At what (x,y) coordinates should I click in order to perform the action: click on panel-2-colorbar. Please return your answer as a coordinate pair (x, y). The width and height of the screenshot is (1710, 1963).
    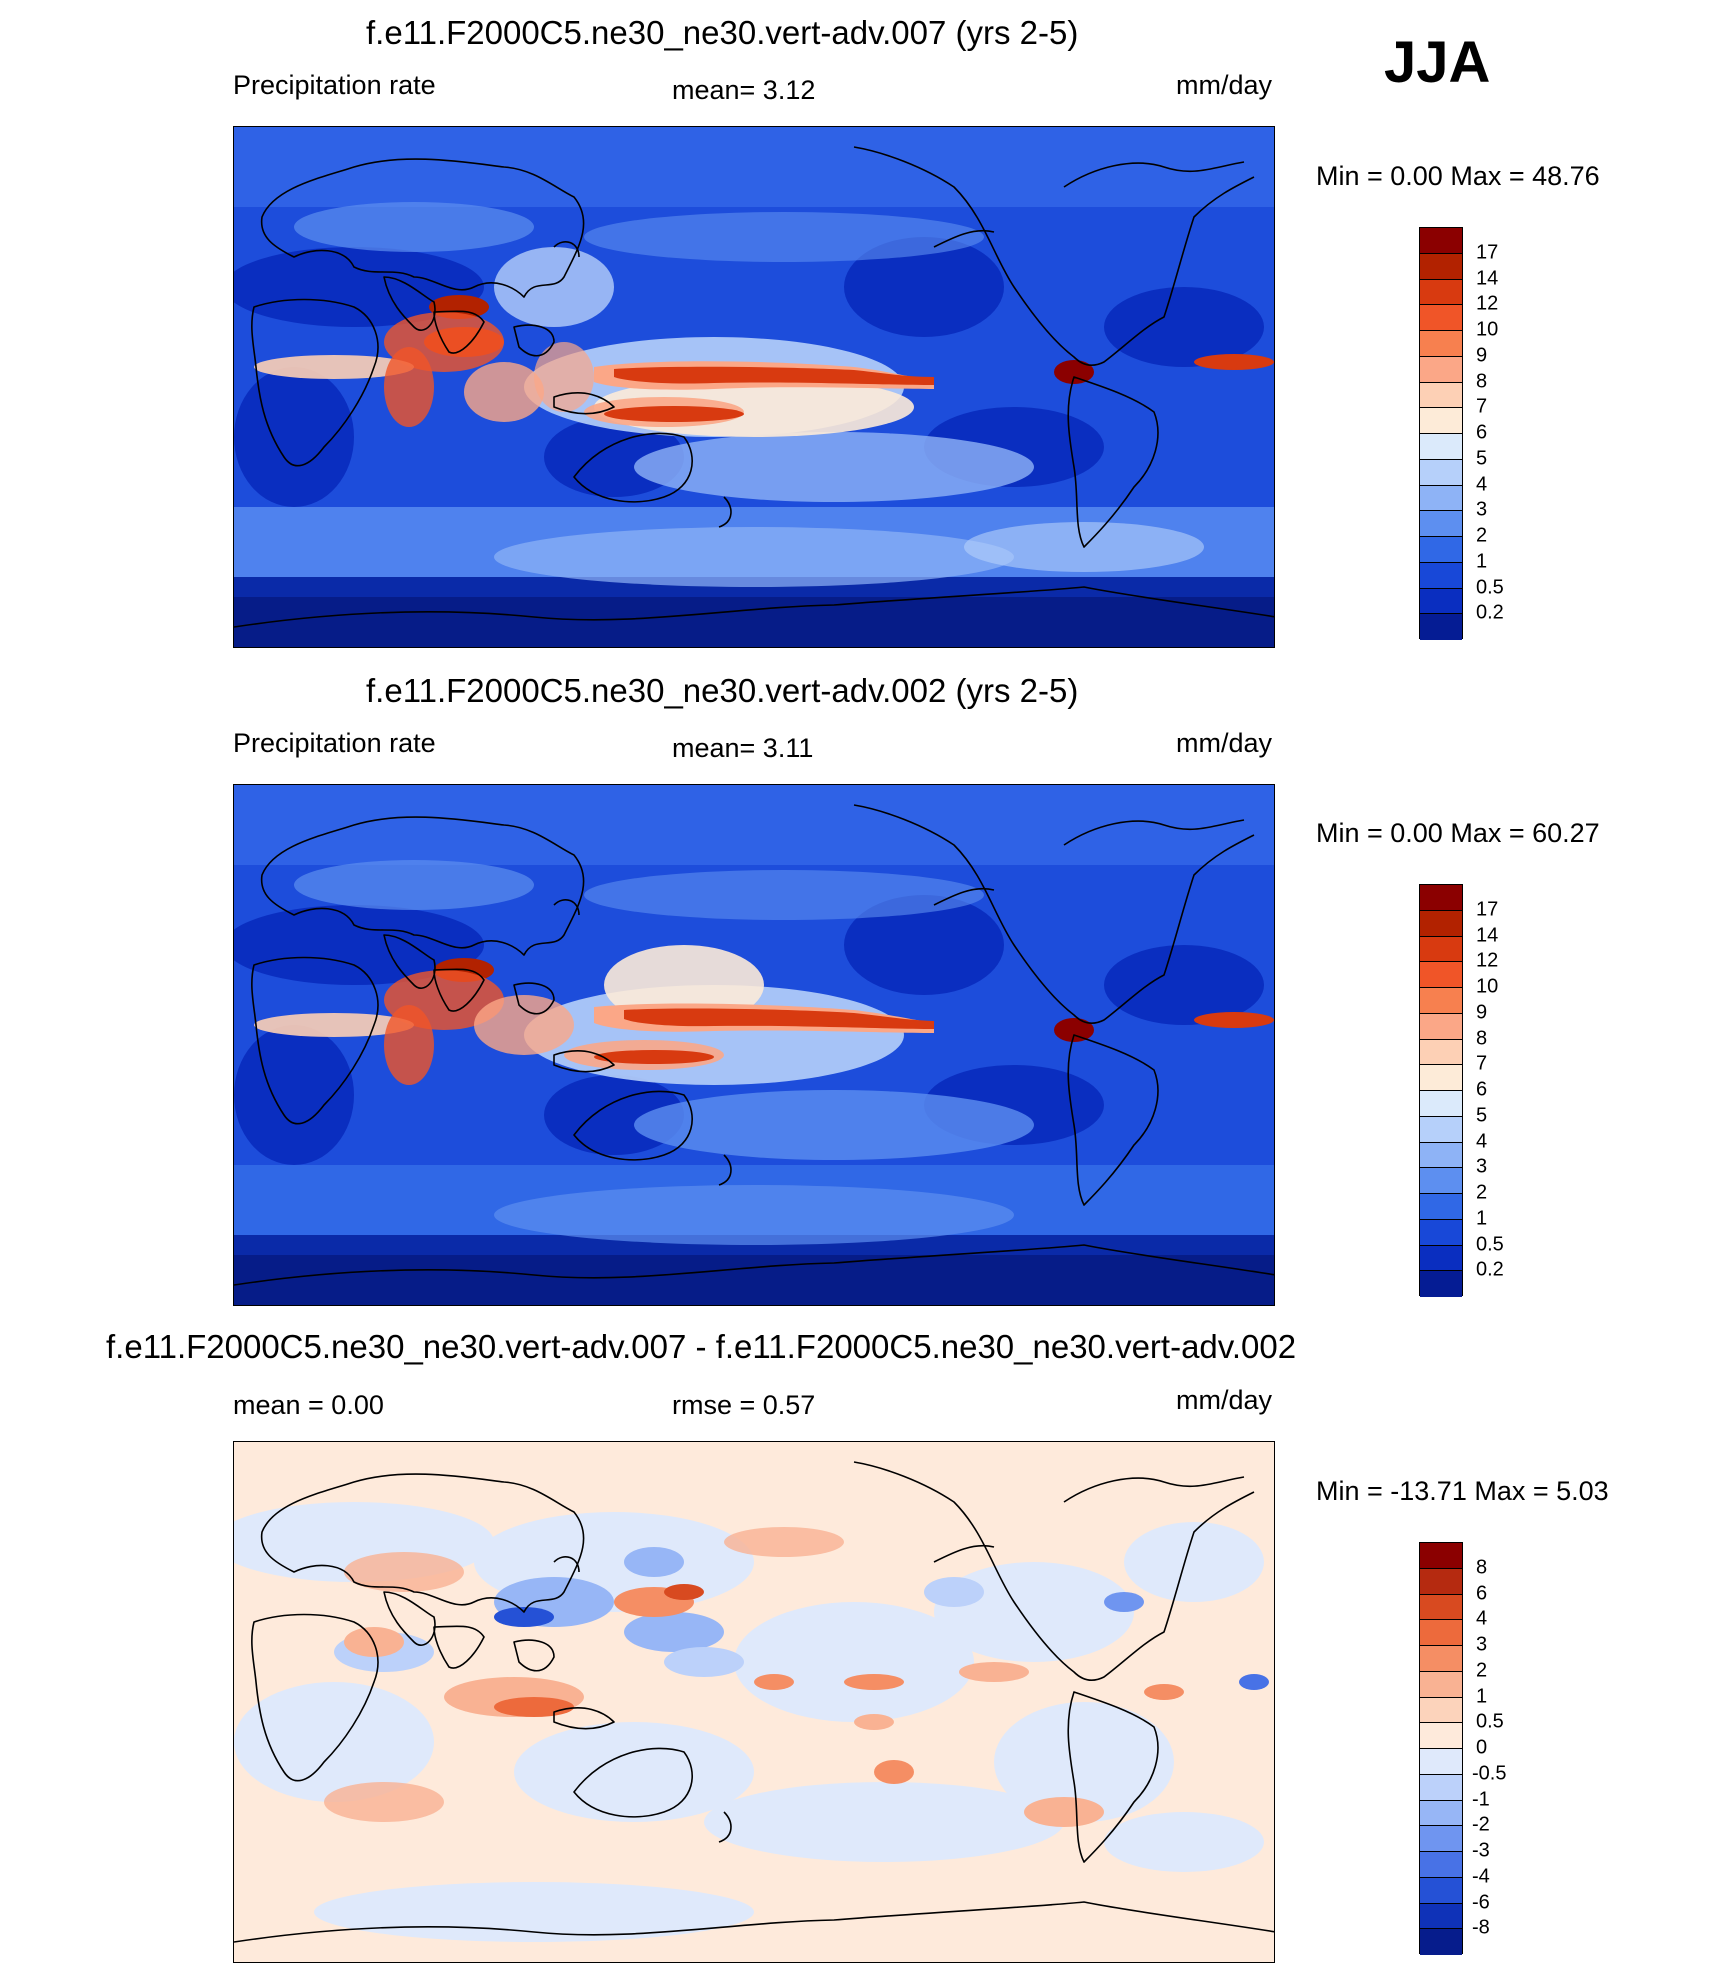
    Looking at the image, I should click on (1441, 1090).